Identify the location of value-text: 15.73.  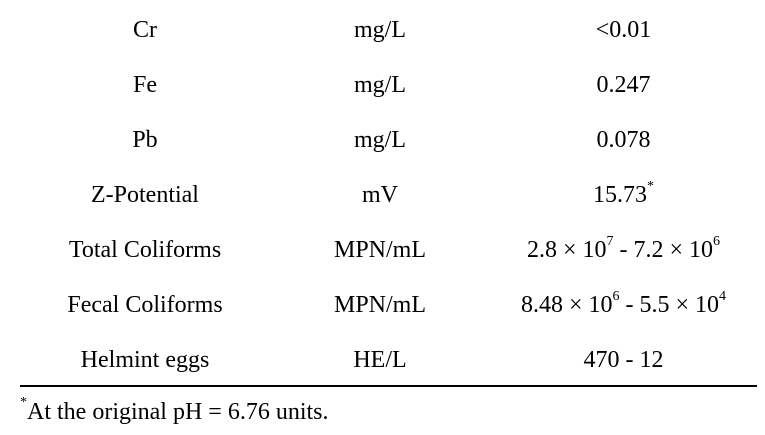
(620, 195).